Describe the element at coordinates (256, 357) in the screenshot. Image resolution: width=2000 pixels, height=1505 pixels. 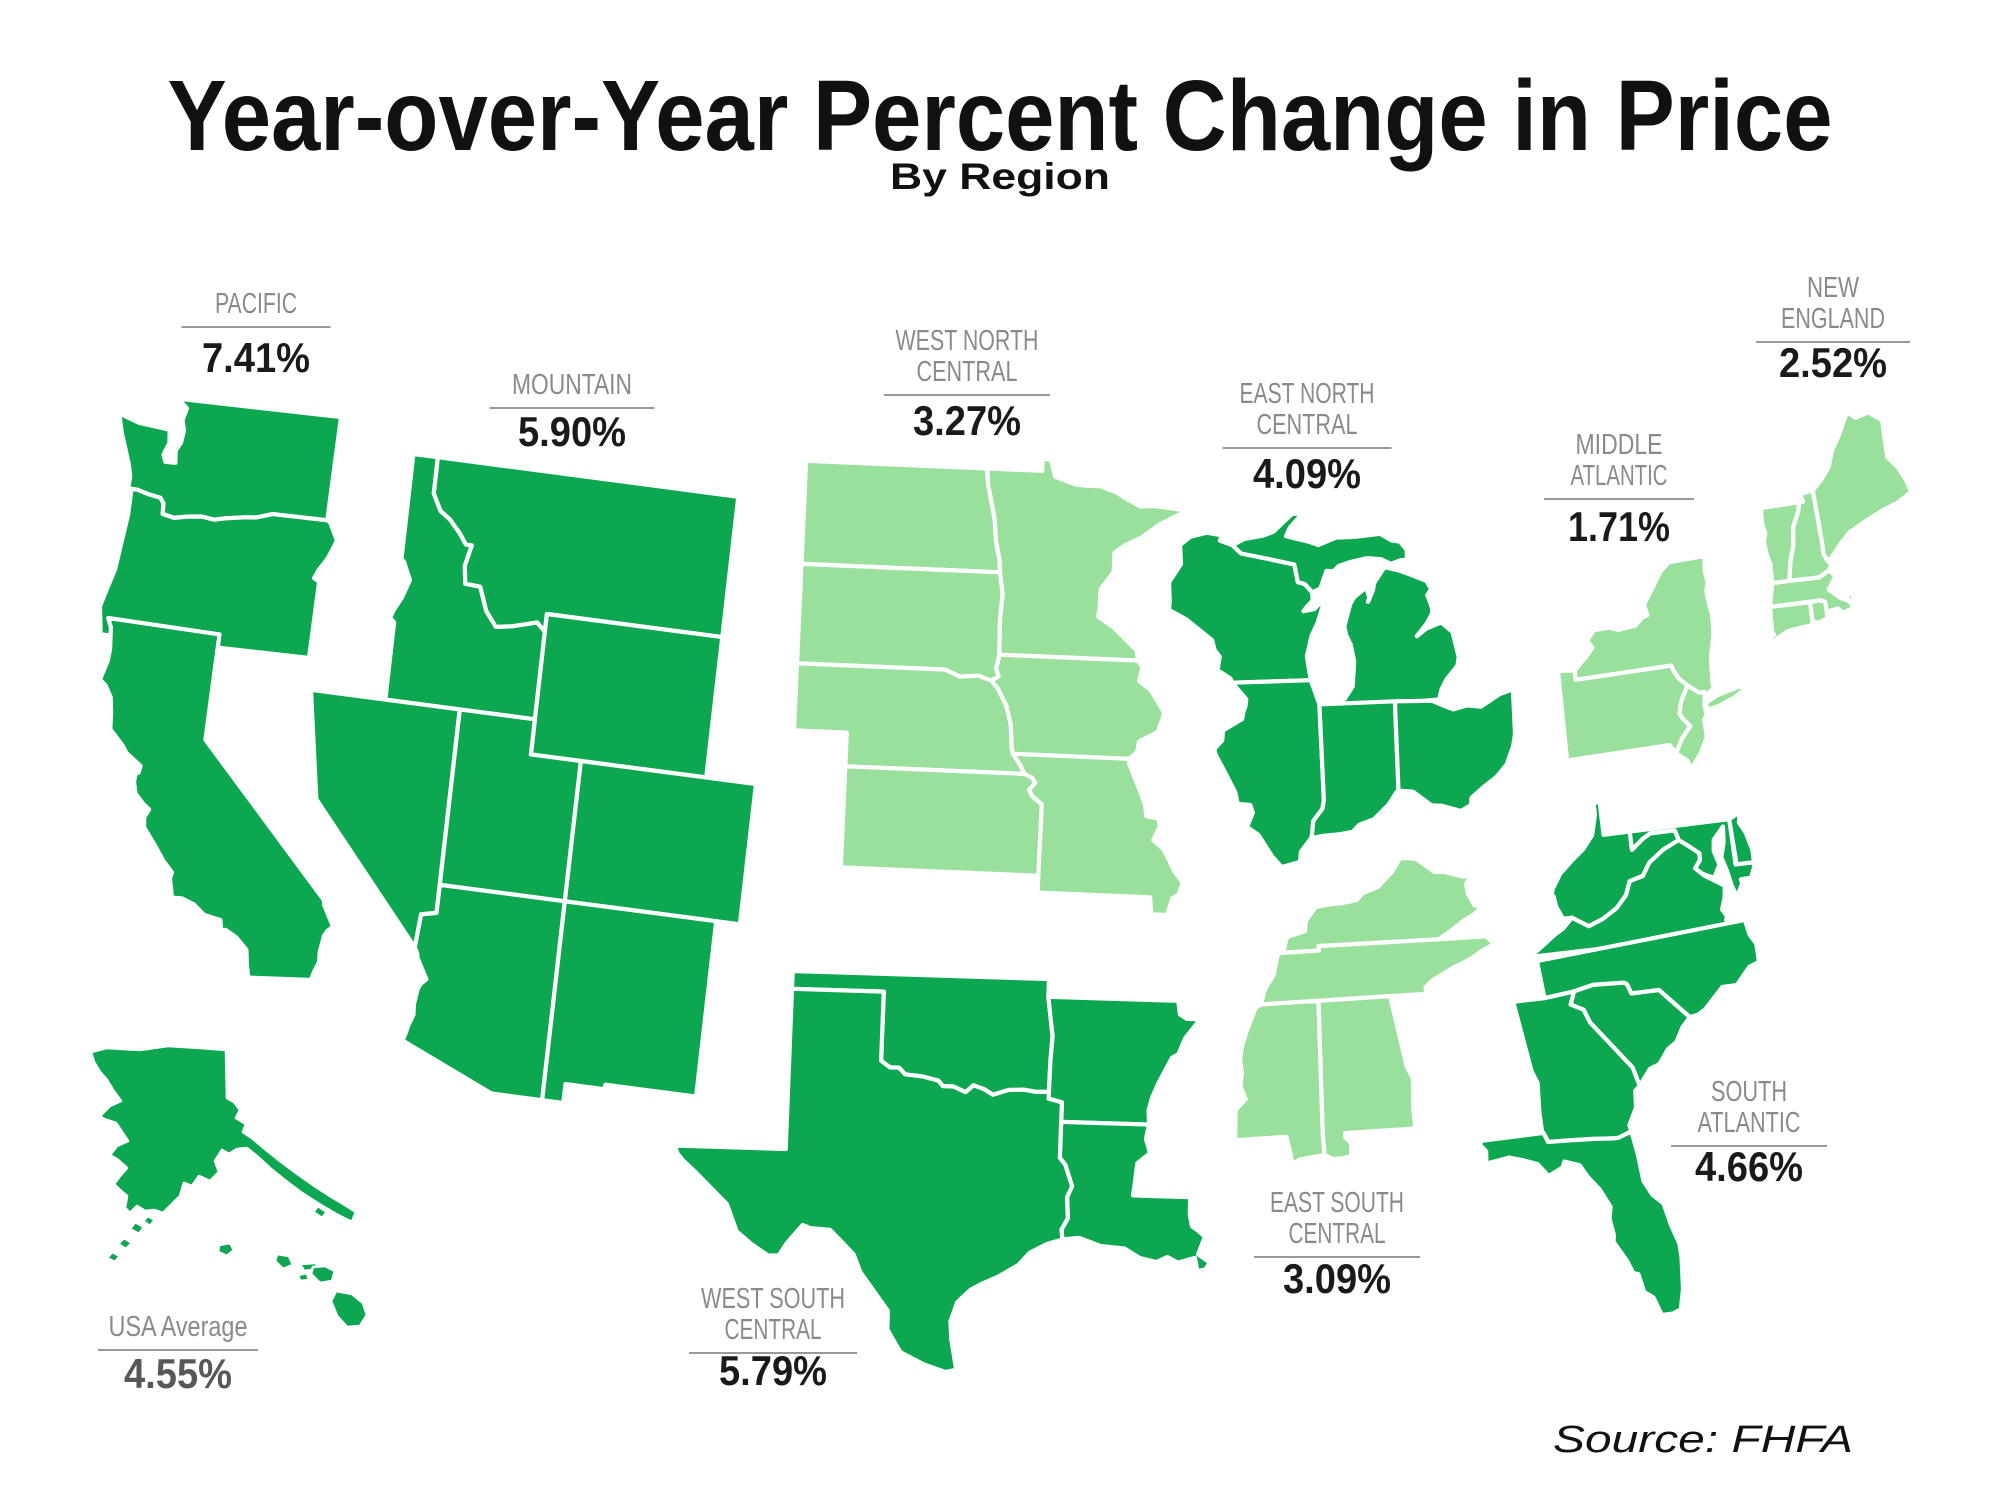
I see `svg-text: 7.41%` at that location.